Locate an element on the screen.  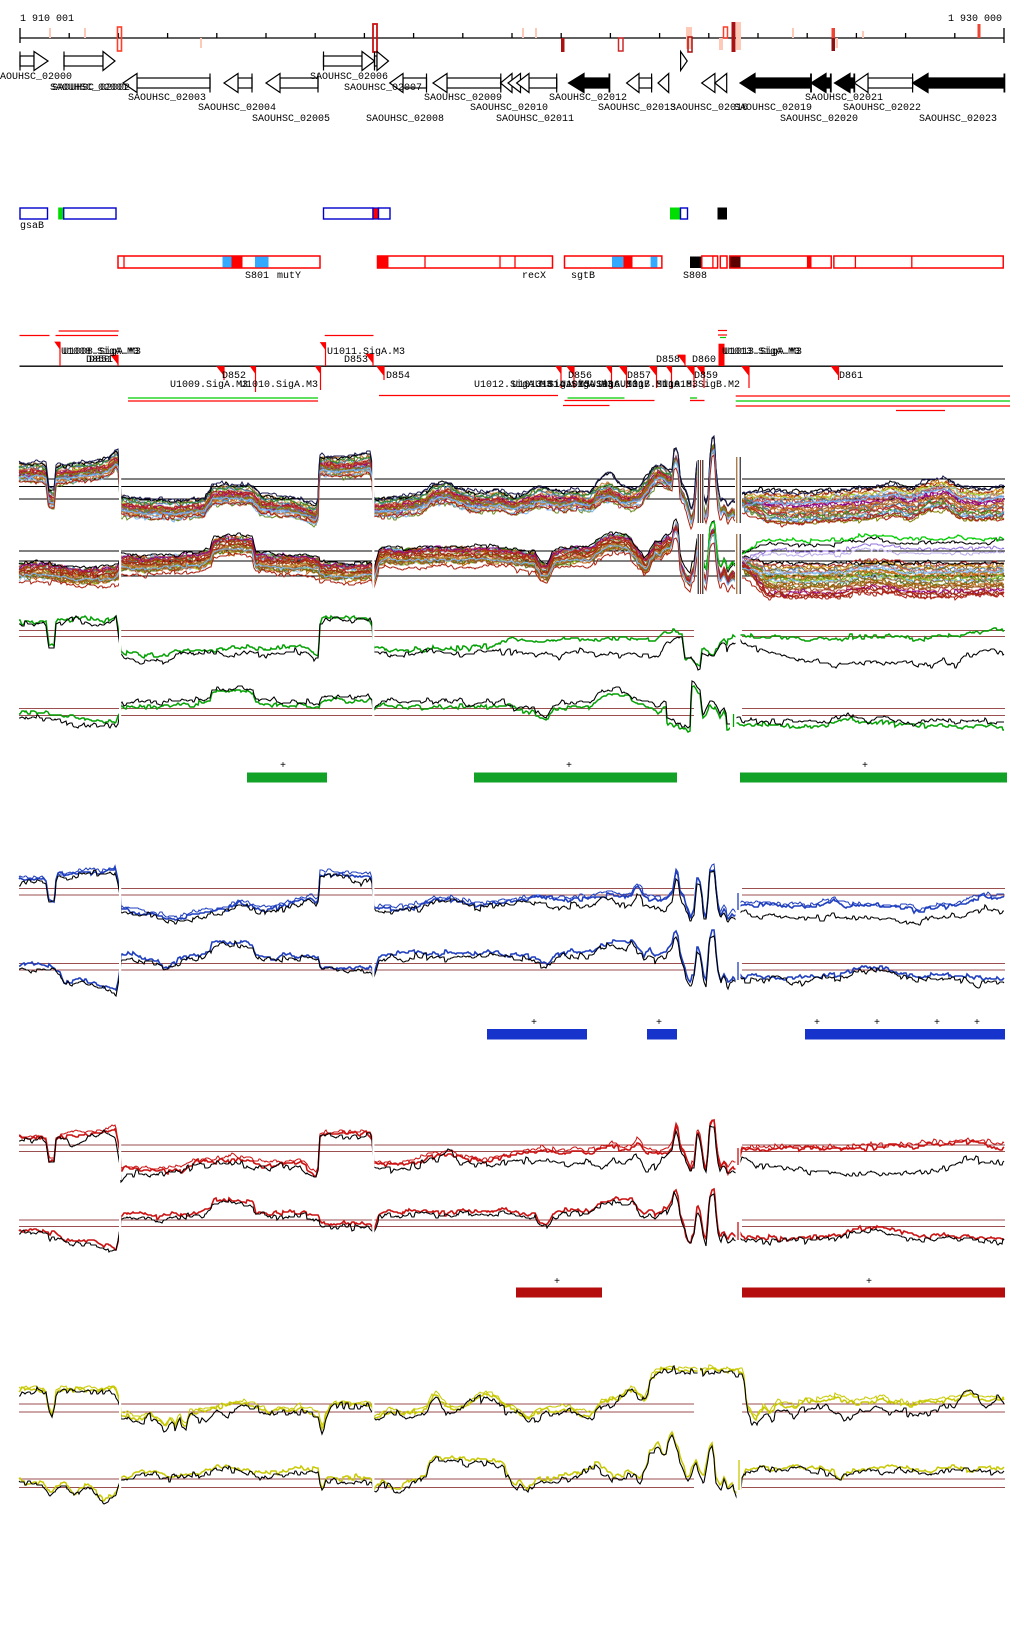
svg-text: SAOUHSC_02023 is located at coordinates (958, 119).